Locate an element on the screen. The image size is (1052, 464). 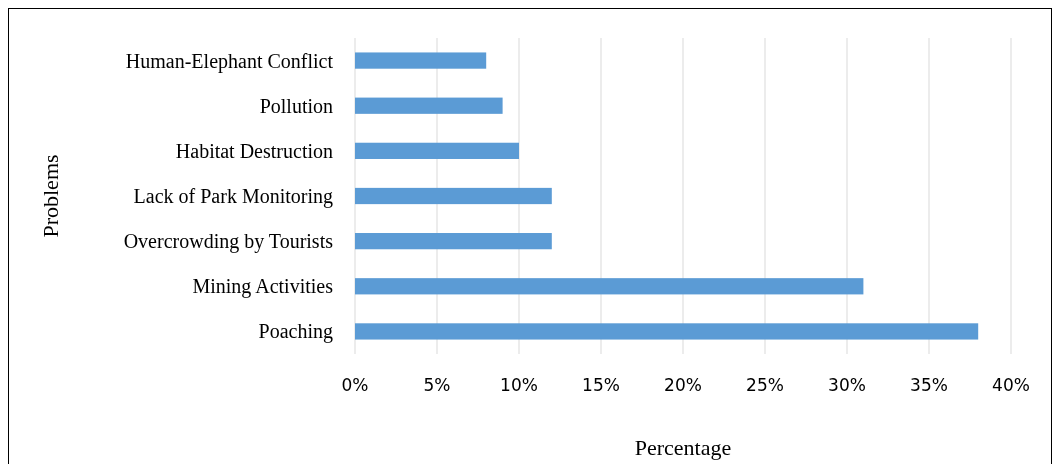
x-tick-label: 5% is located at coordinates (437, 385).